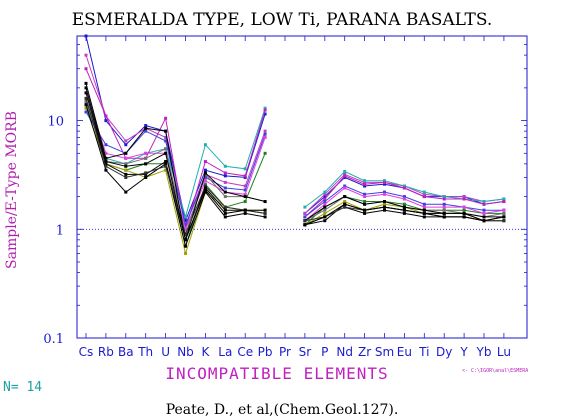  What do you see at coordinates (364, 352) in the screenshot?
I see `x-tick-label: Zr` at bounding box center [364, 352].